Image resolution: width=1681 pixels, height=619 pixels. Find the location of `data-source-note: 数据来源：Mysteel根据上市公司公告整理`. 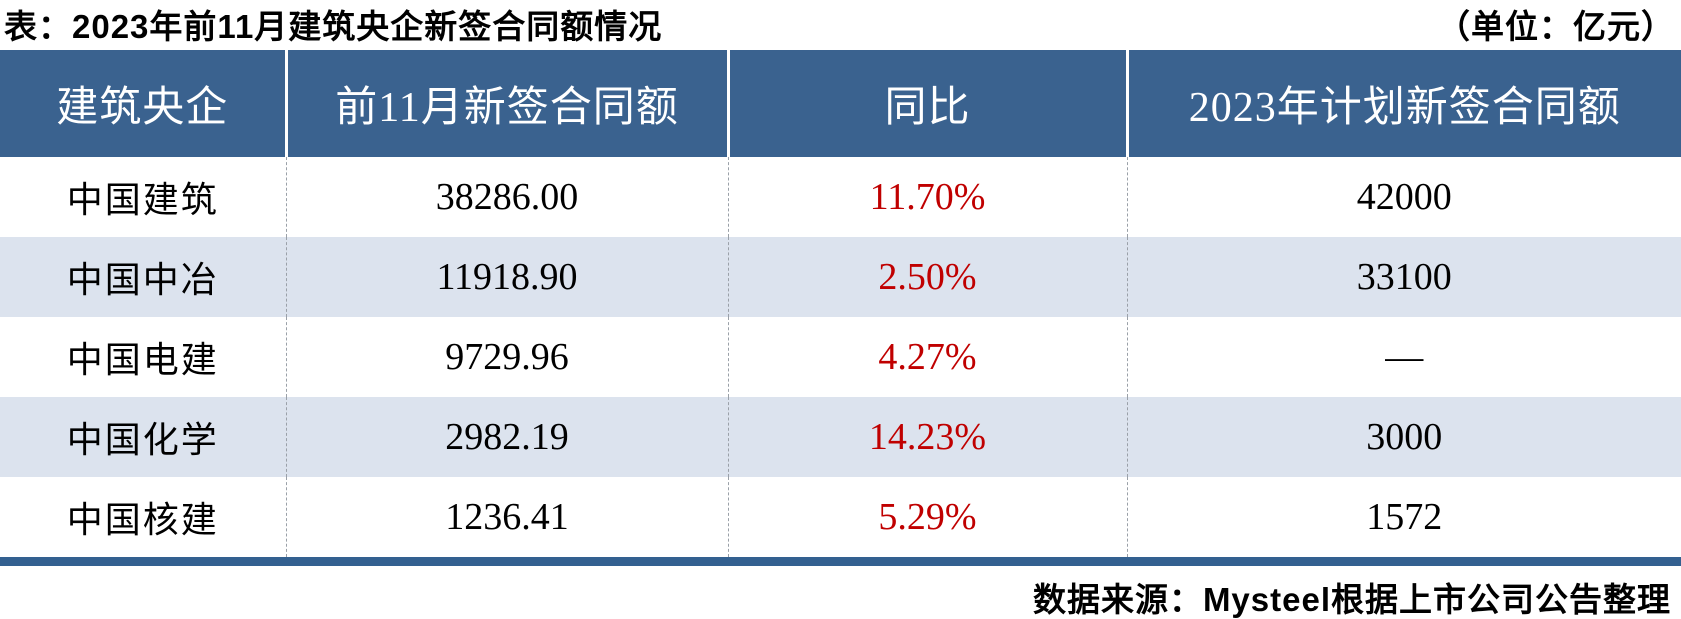

data-source-note: 数据来源：Mysteel根据上市公司公告整理 is located at coordinates (1351, 599).